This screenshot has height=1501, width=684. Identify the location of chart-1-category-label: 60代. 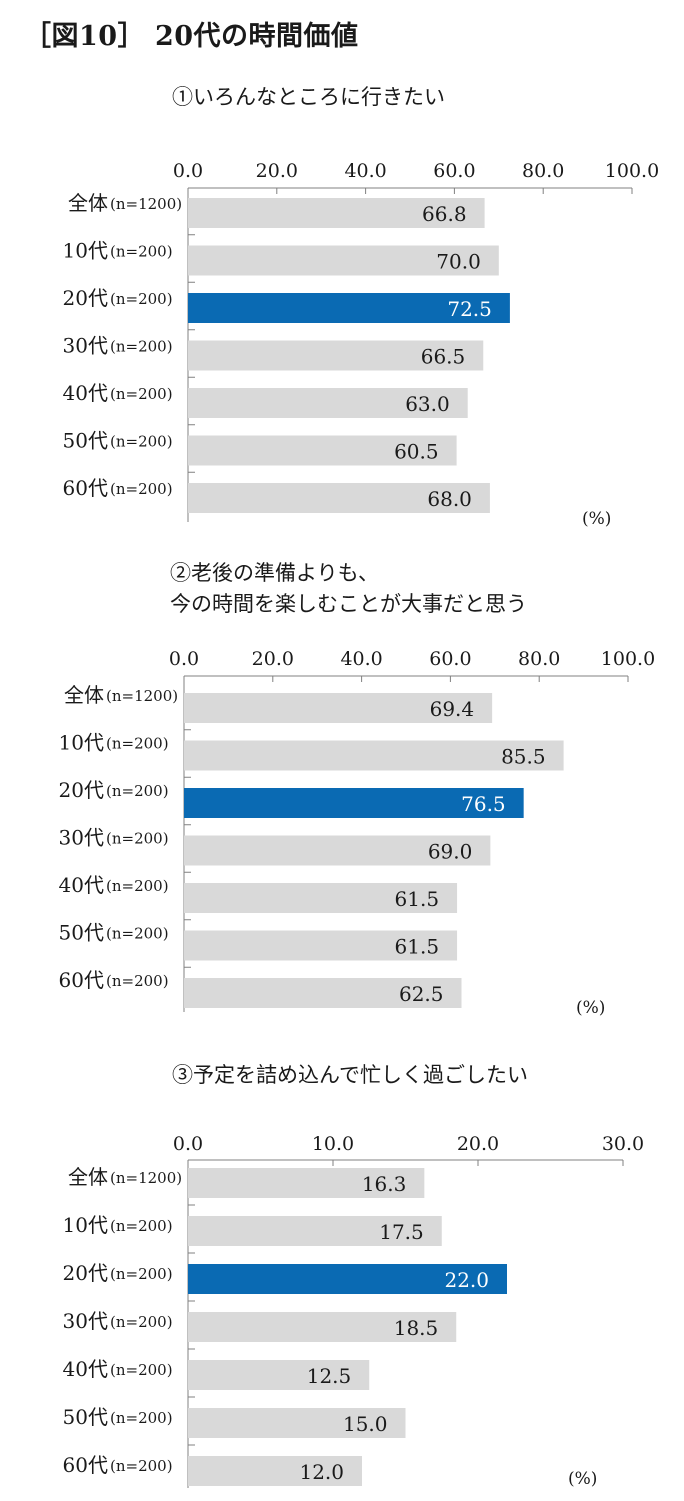
(85, 488).